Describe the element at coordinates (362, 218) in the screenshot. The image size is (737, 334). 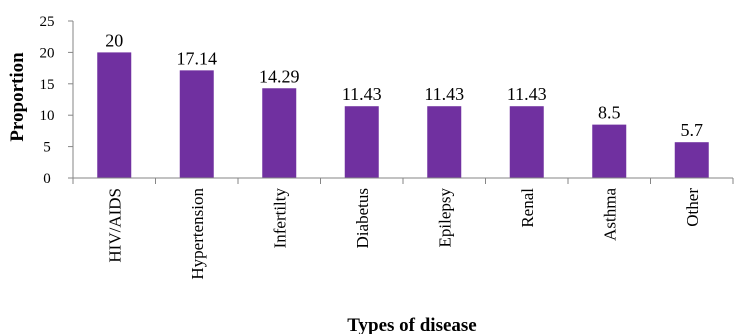
I see `x-category-label: Diabetus` at that location.